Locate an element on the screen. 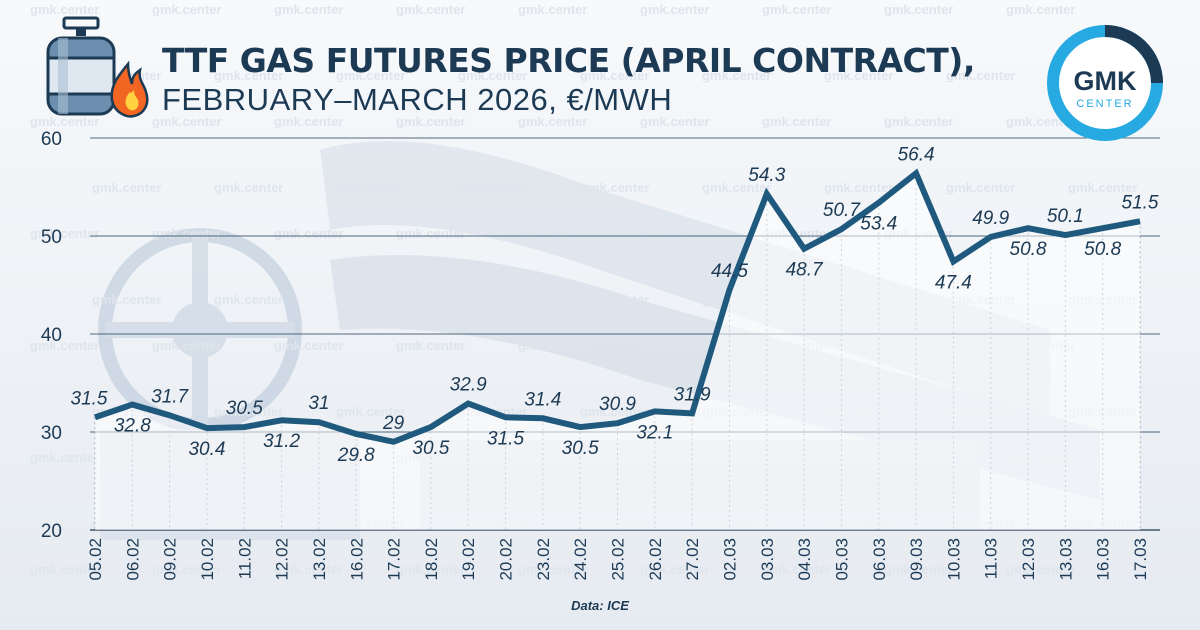  x-tick-label: 11.02 is located at coordinates (244, 558).